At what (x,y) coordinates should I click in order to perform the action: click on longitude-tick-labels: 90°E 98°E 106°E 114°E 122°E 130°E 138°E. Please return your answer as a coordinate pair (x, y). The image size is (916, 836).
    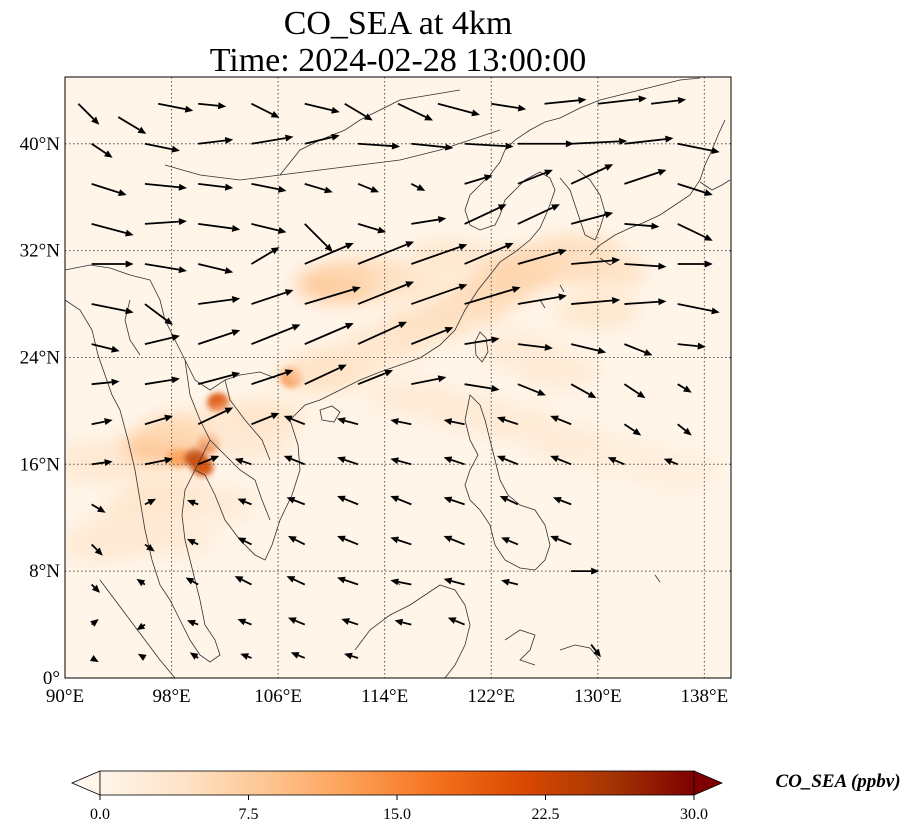
    Looking at the image, I should click on (387, 696).